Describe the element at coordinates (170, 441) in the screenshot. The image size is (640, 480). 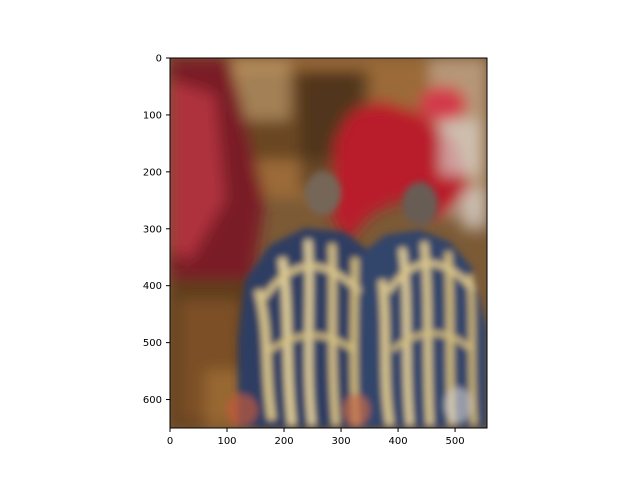
I see `x-tick-label: 0` at that location.